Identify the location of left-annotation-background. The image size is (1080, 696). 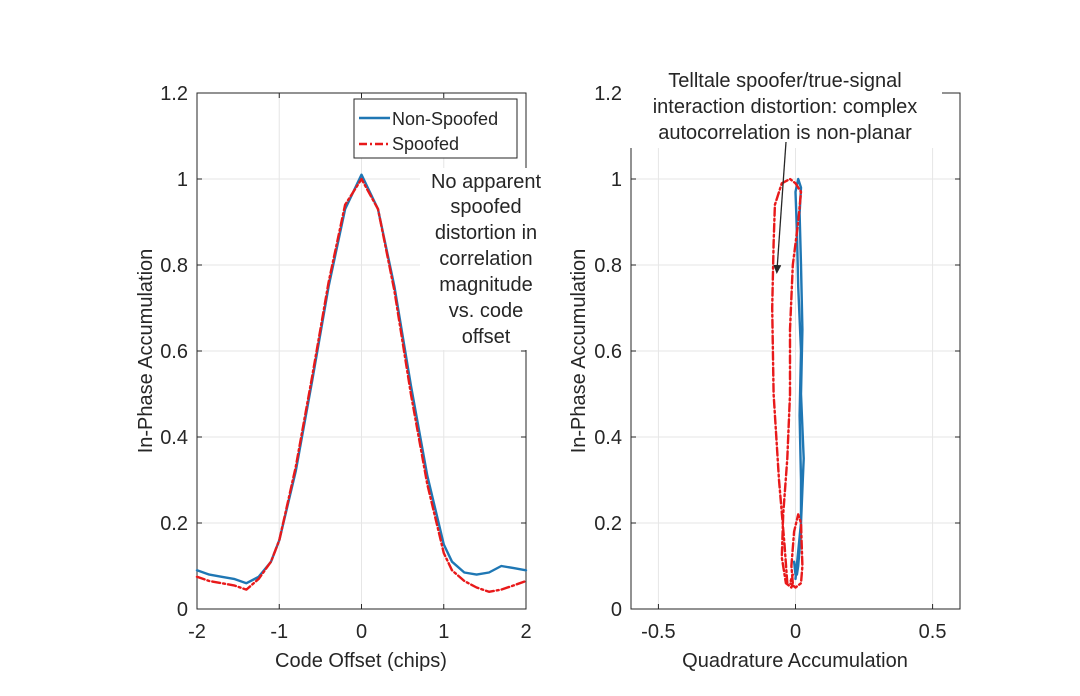
(486, 259).